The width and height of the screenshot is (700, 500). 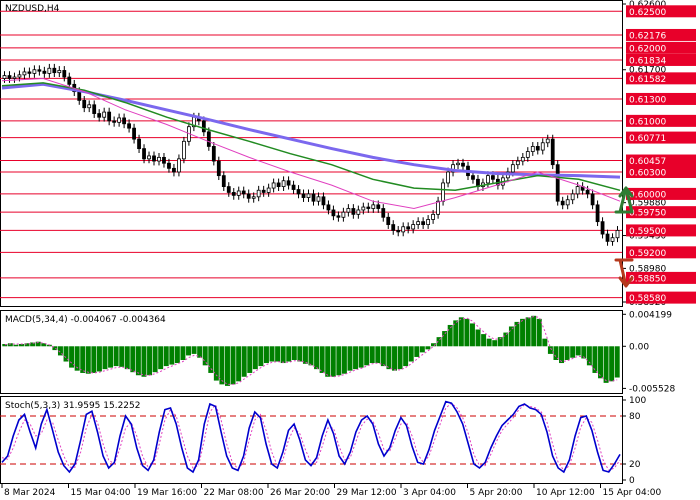 I want to click on time-tick-label: 29 Mar 12:00, so click(x=367, y=493).